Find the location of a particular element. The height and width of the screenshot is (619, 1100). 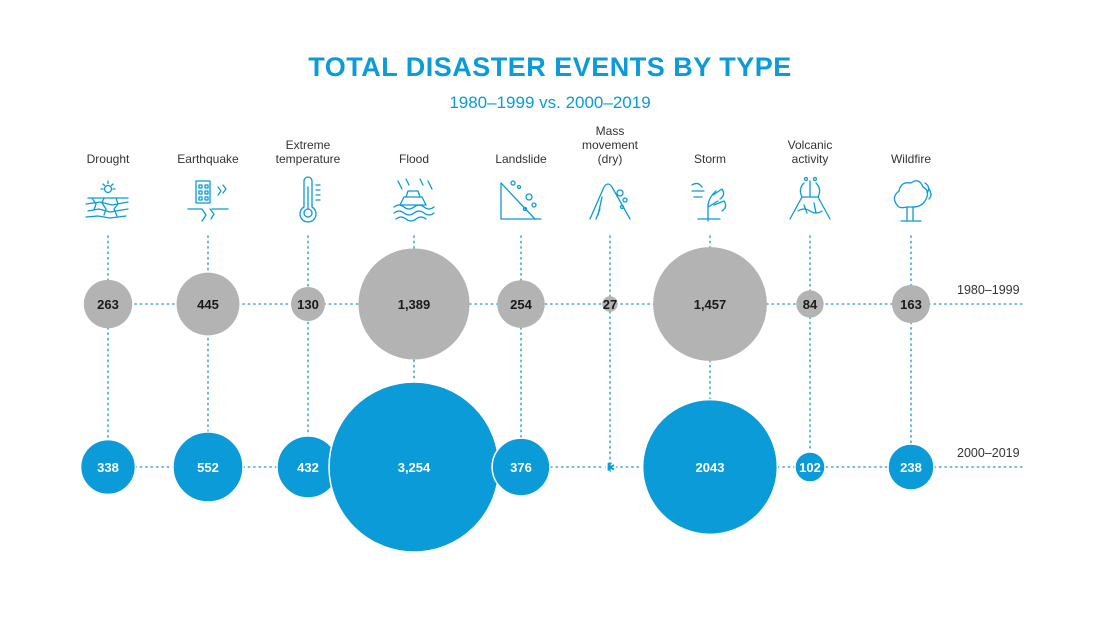

value-label: 1,389 is located at coordinates (414, 304).